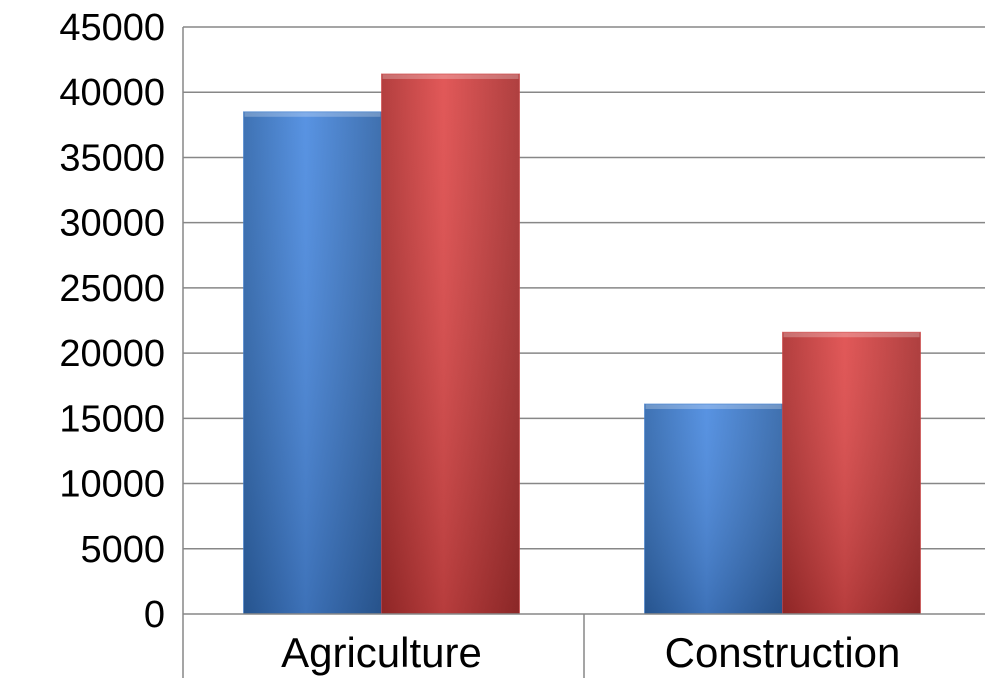 The width and height of the screenshot is (985, 678). Describe the element at coordinates (112, 224) in the screenshot. I see `y-tick-label: 30000` at that location.